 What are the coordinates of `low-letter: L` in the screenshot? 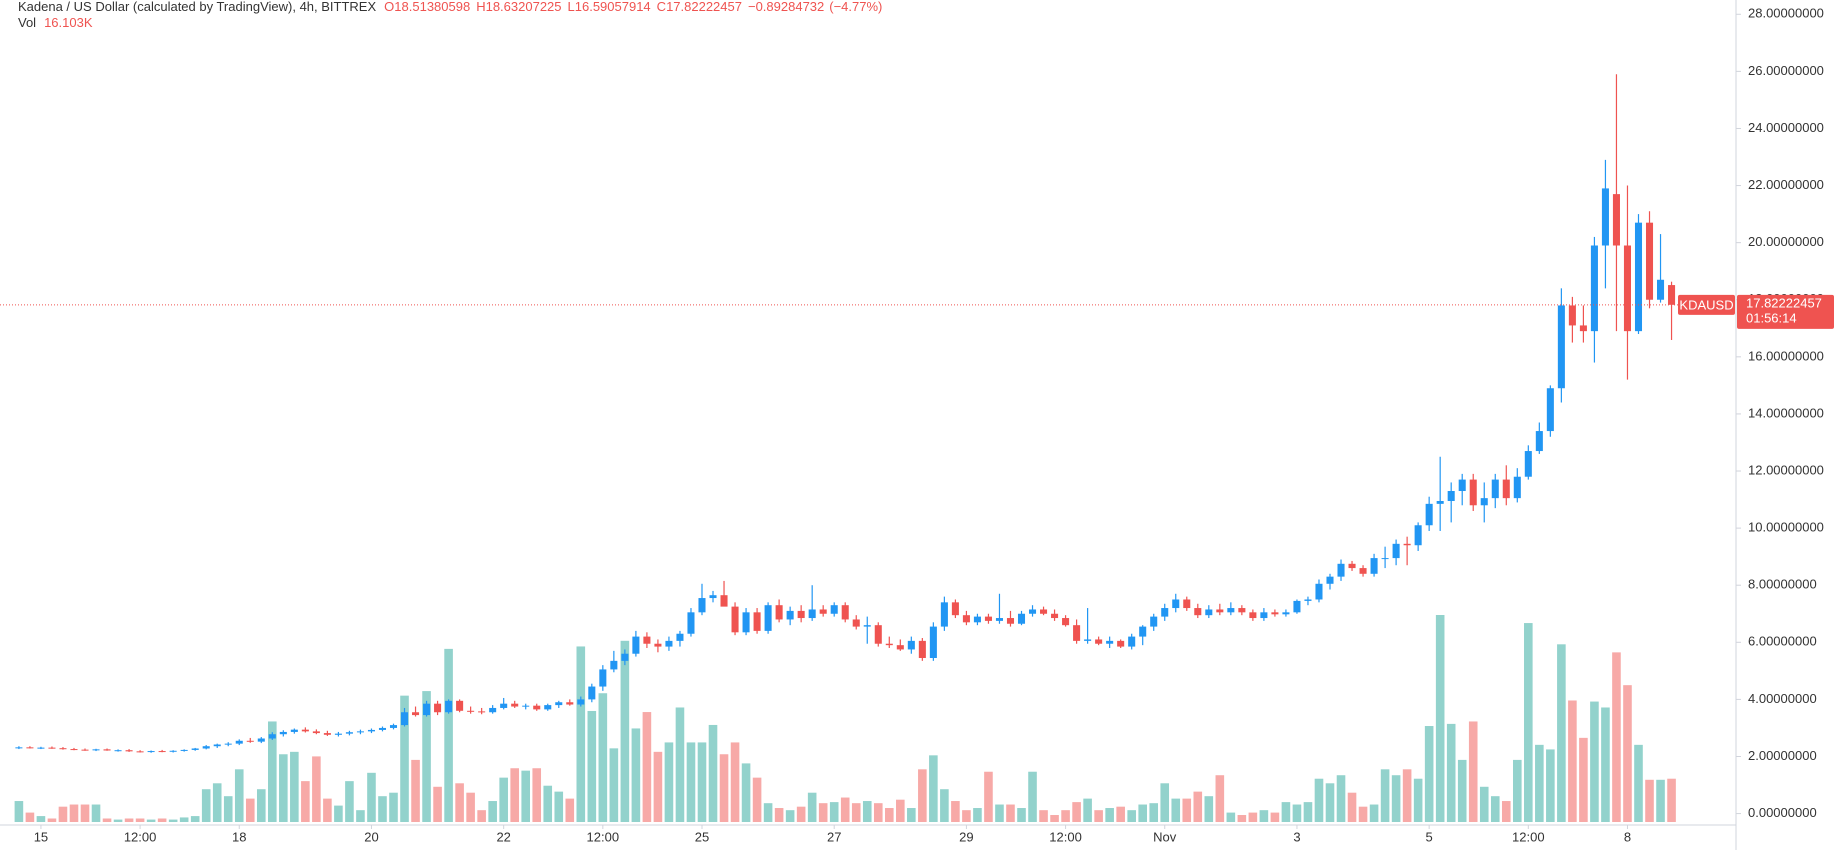 It's located at (571, 7).